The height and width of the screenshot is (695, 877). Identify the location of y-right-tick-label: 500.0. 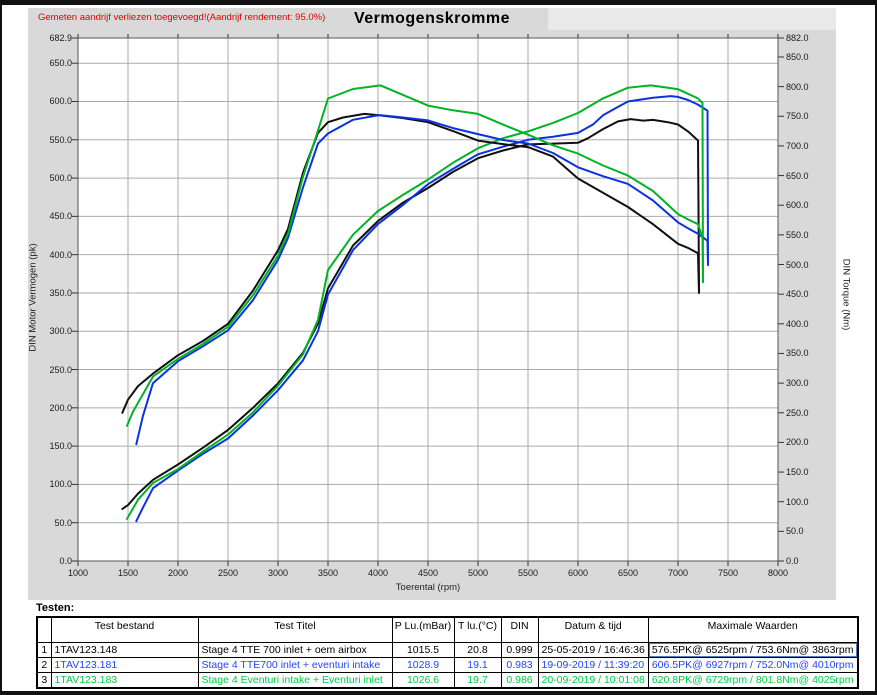
(797, 264).